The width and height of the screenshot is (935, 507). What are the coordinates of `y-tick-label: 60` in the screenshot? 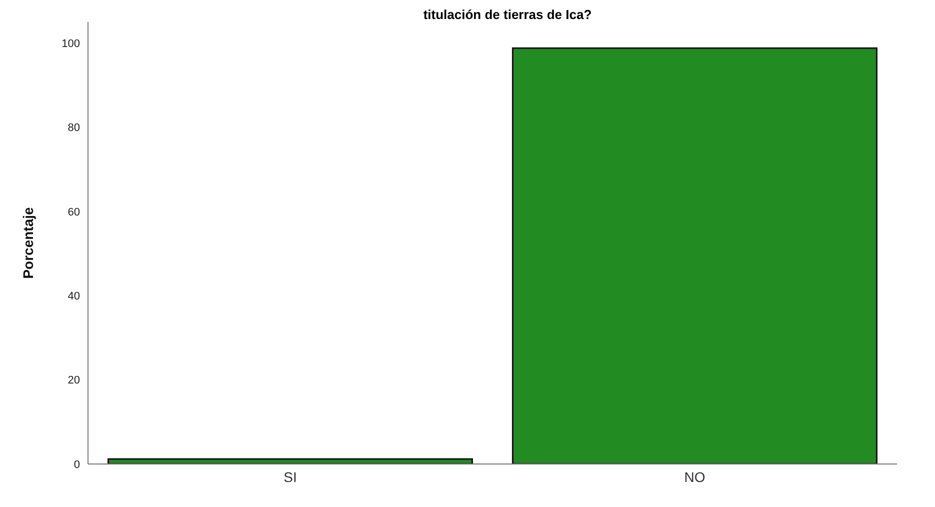 It's located at (74, 212).